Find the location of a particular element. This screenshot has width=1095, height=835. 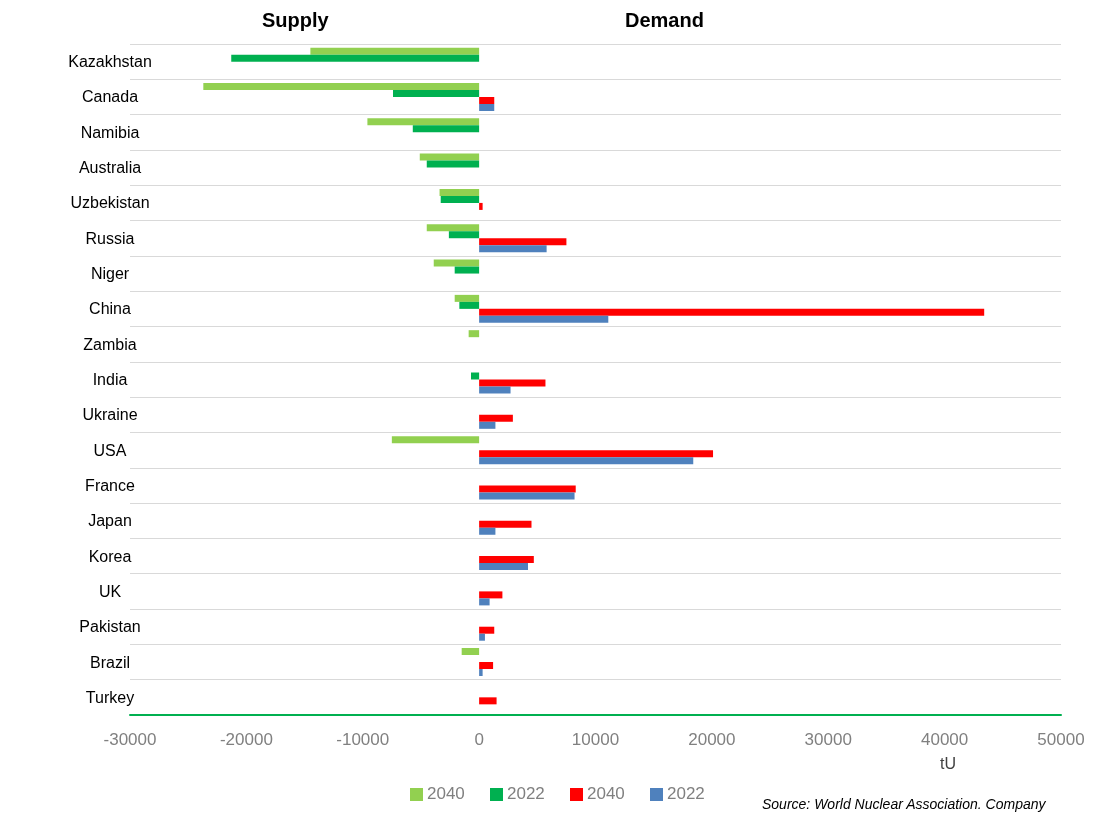

x-tick-label: -20000 is located at coordinates (246, 739).